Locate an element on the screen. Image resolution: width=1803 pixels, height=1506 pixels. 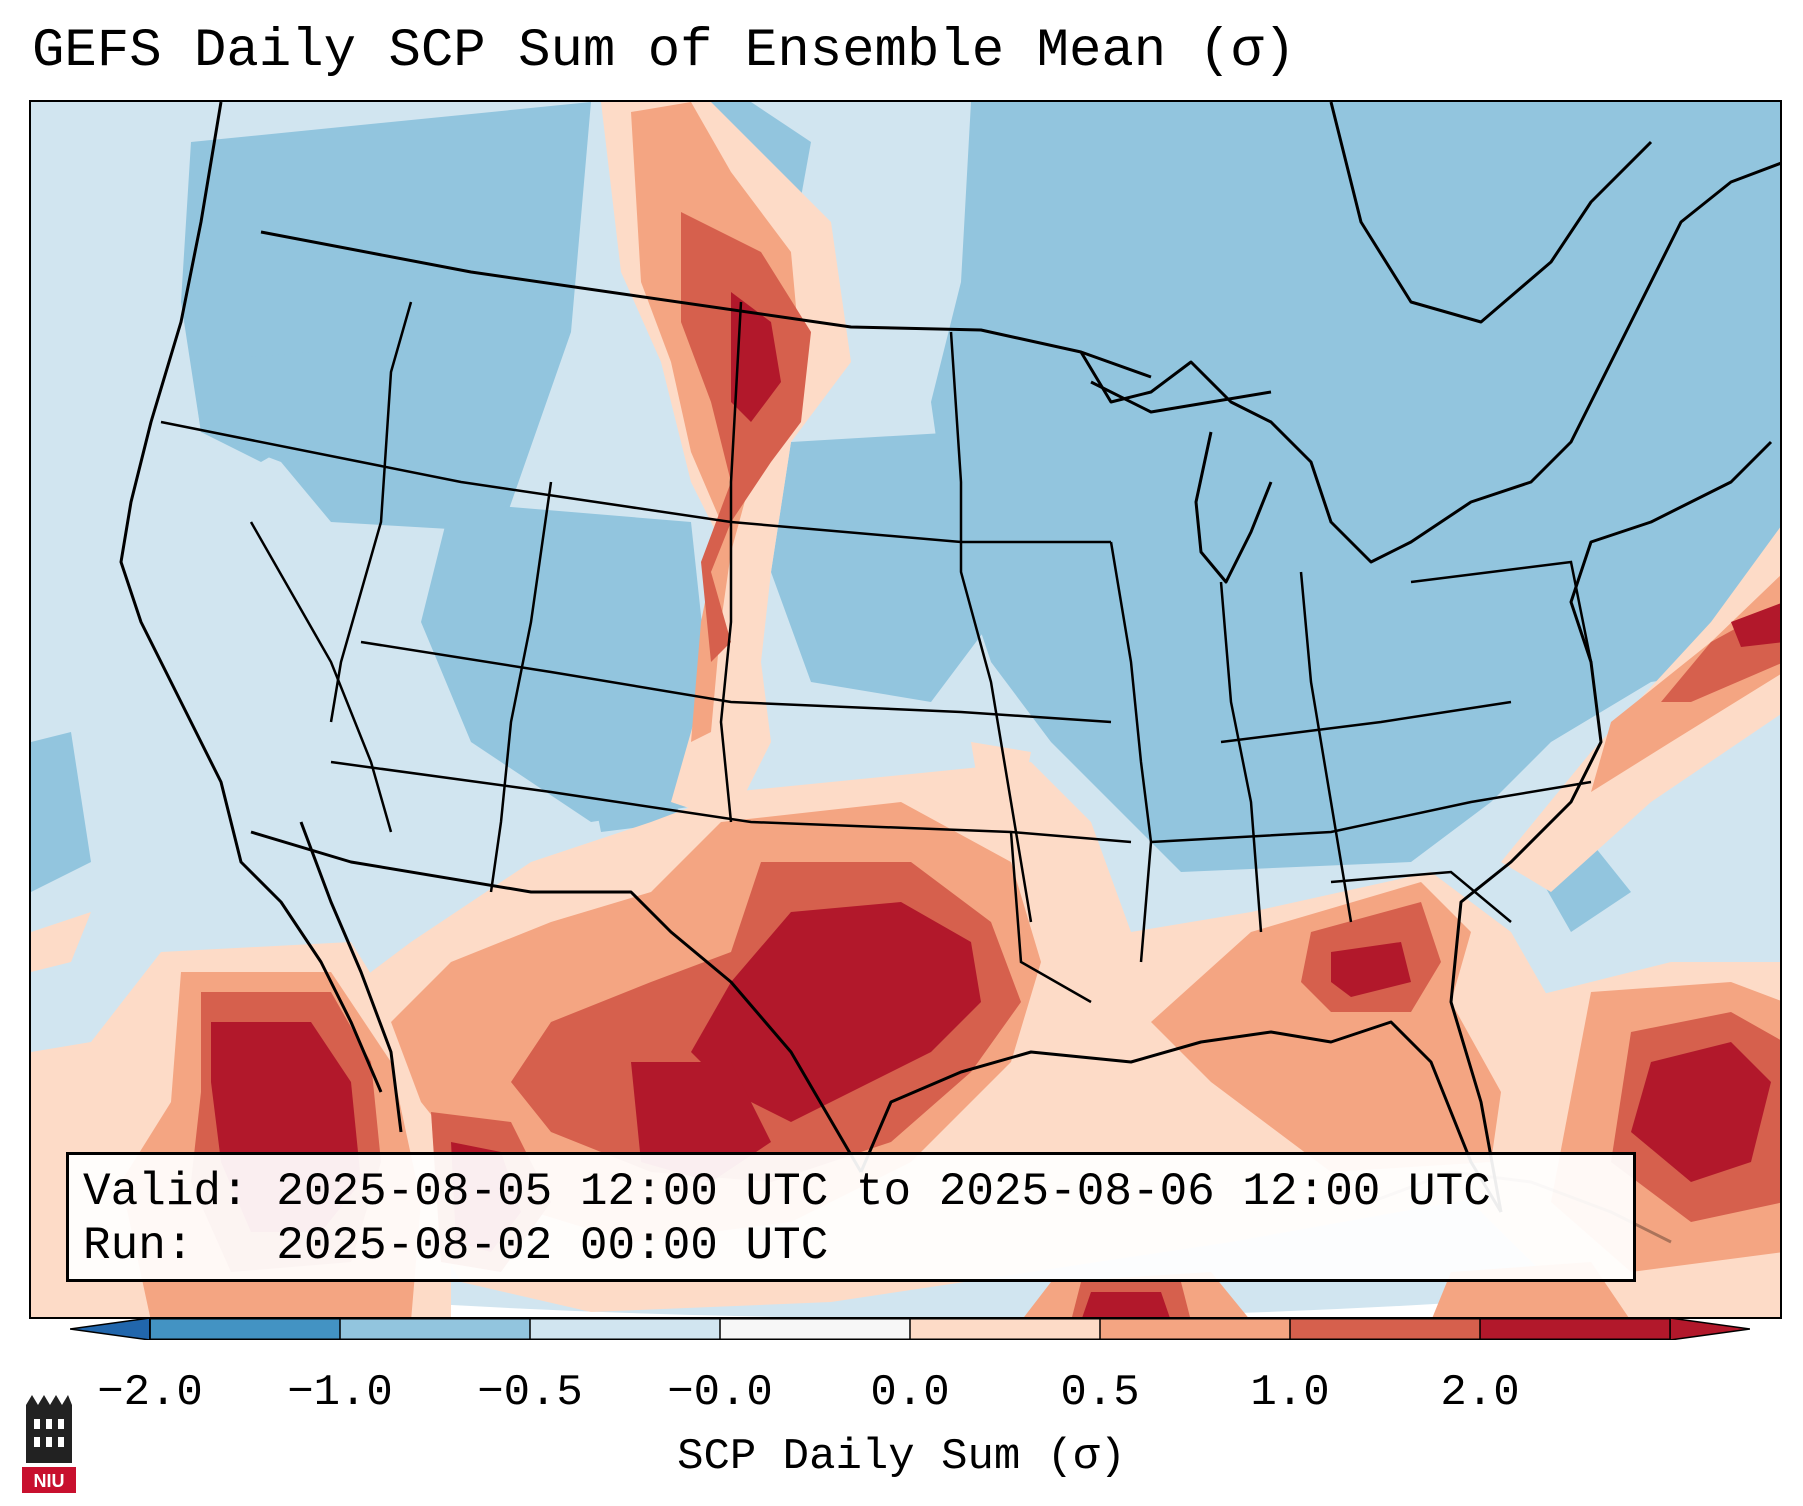
colorbar-label: SCP Daily Sum (σ) is located at coordinates (901, 1457).